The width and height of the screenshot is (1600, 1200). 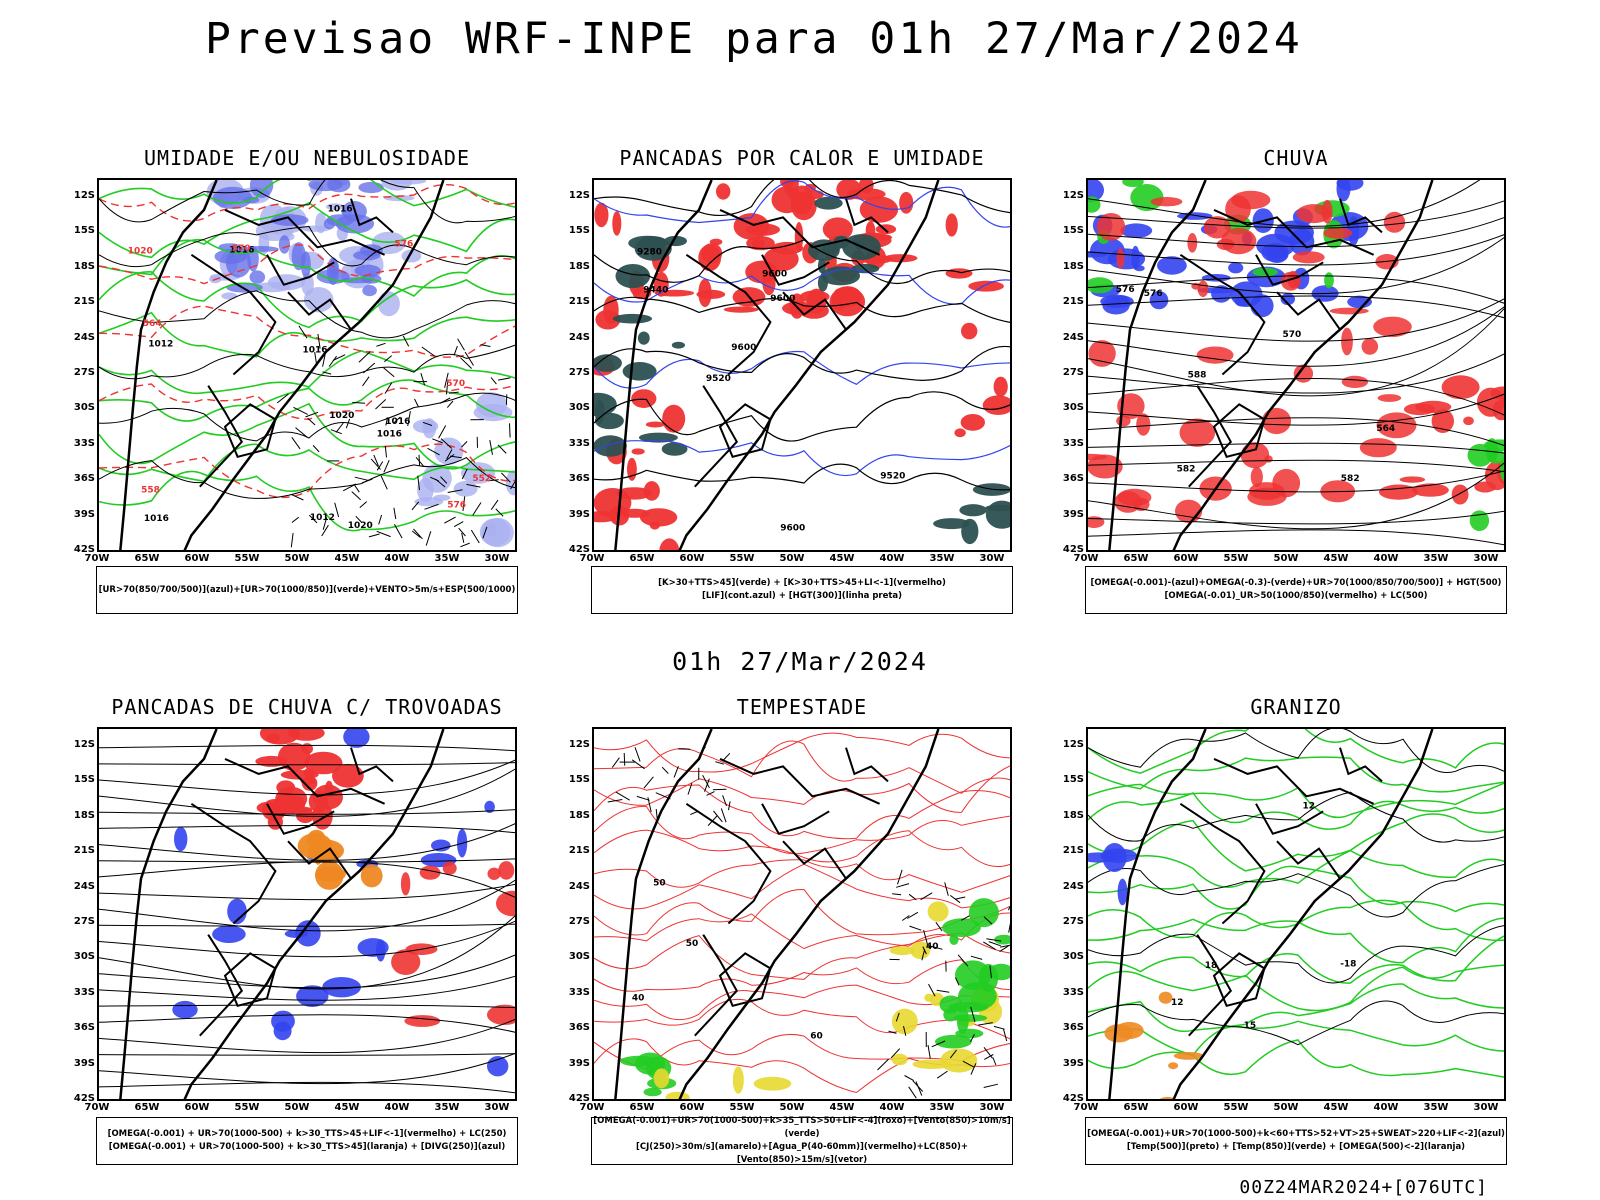 What do you see at coordinates (1073, 302) in the screenshot?
I see `latitude-label: 21S` at bounding box center [1073, 302].